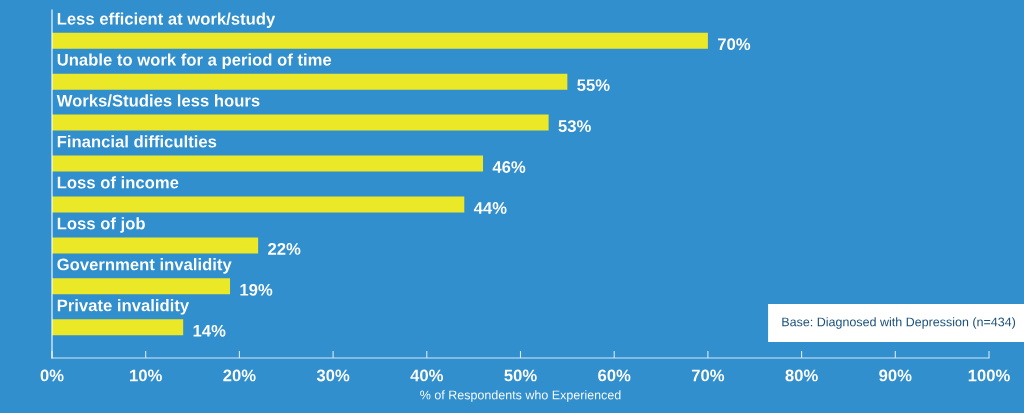 The width and height of the screenshot is (1024, 413). I want to click on data-label: 44%, so click(490, 208).